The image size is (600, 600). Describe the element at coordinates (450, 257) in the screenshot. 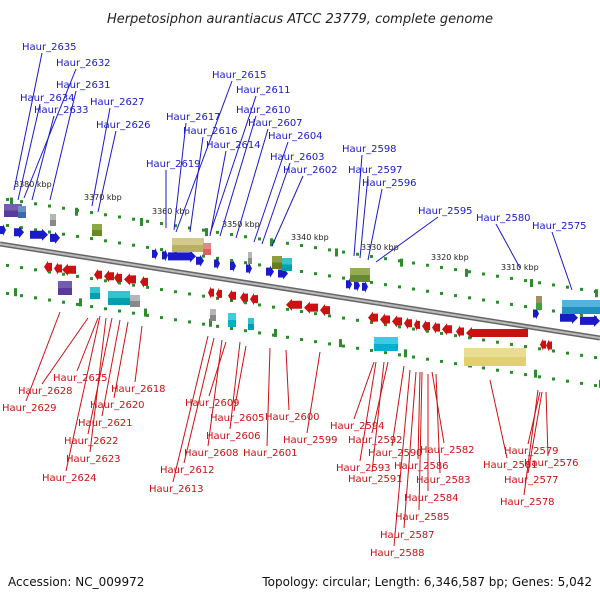

I see `kbp-label: 3320 kbp` at that location.